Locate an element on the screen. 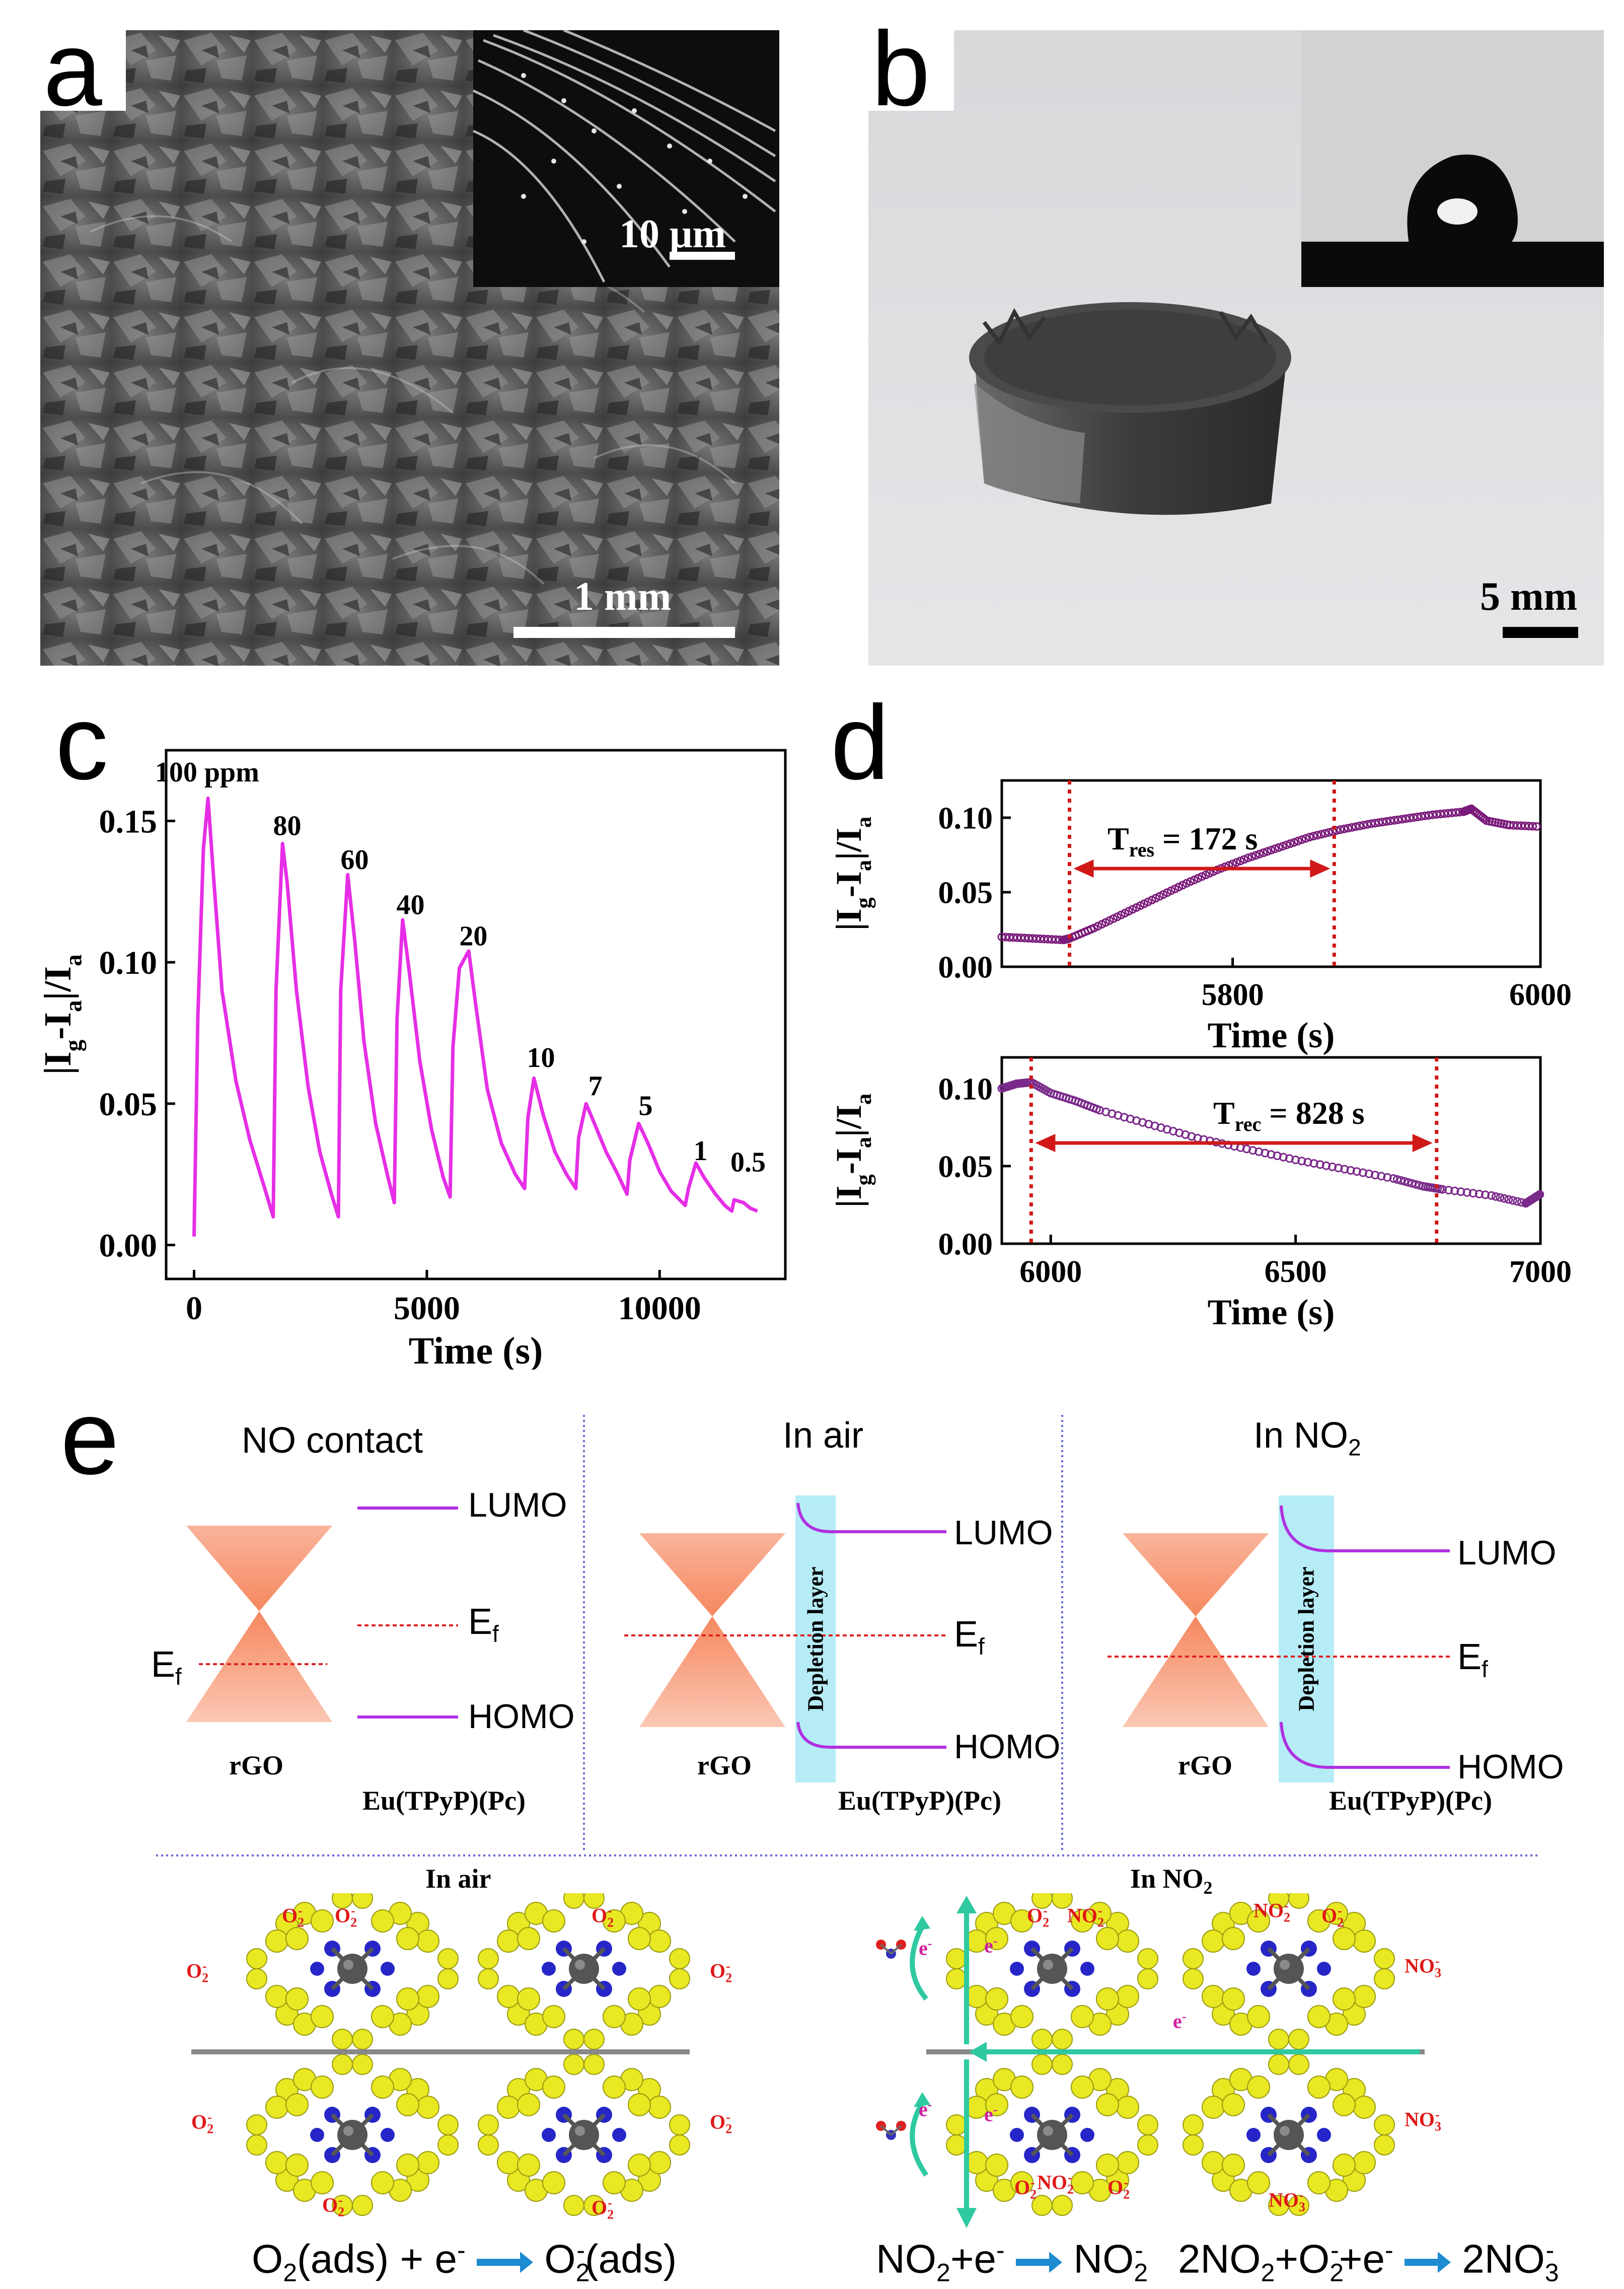 The image size is (1624, 2289). eq-term: +O is located at coordinates (1302, 2258).